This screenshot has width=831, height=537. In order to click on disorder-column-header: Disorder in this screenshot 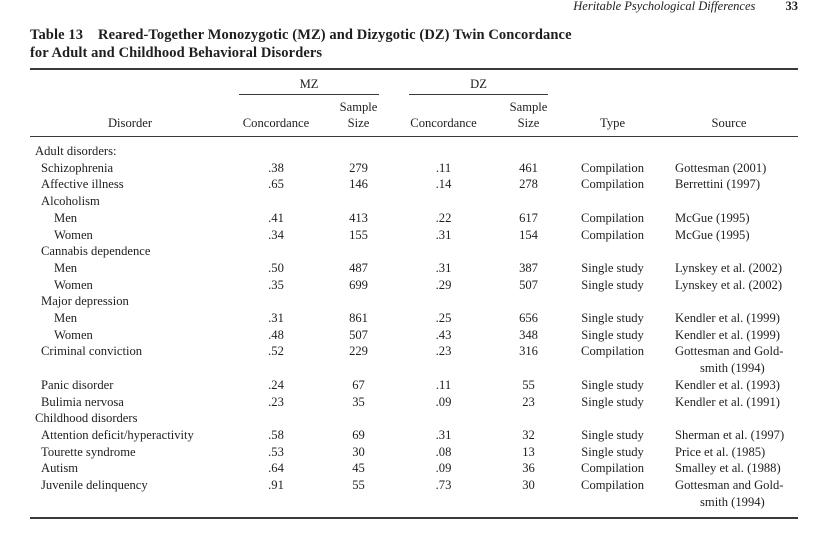, I will do `click(130, 116)`.